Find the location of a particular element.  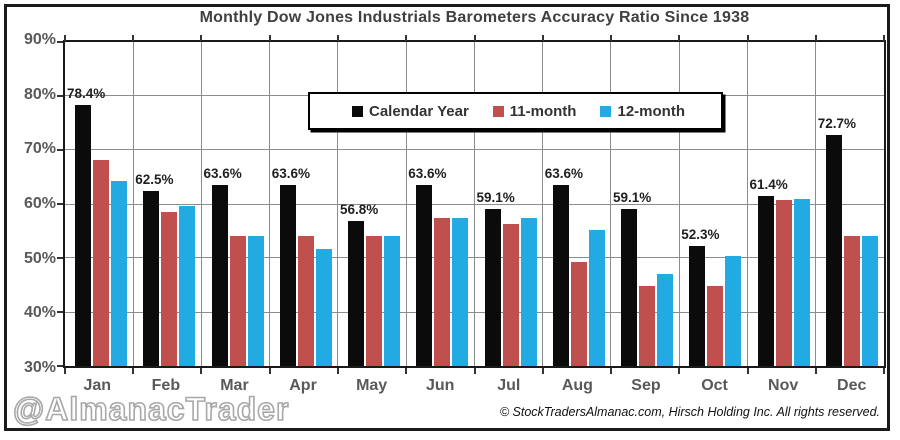

x-tick-label-apr: Apr is located at coordinates (303, 385).